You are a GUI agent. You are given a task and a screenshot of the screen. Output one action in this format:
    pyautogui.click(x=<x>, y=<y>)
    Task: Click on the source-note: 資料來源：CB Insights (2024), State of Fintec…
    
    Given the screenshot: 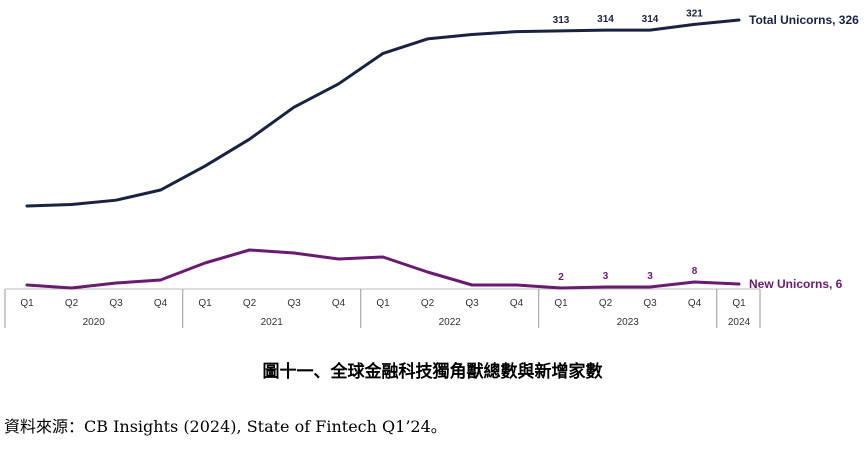 What is the action you would take?
    pyautogui.click(x=225, y=426)
    